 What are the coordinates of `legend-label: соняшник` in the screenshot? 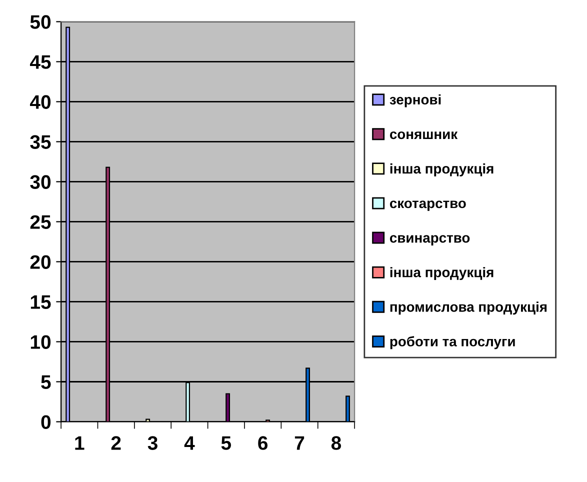 It's located at (424, 135).